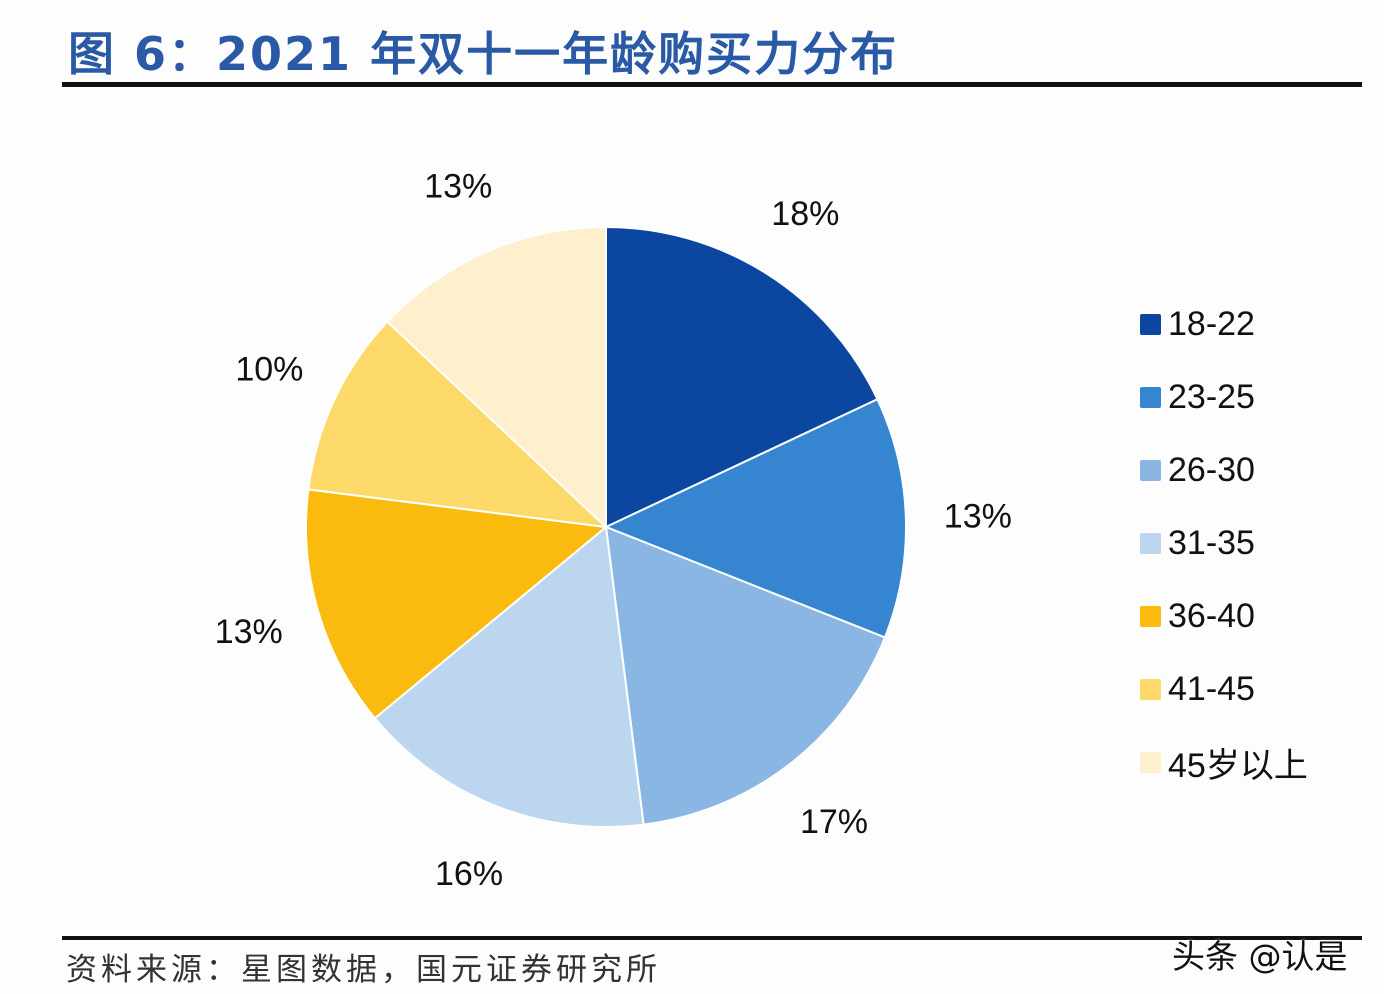 This screenshot has height=994, width=1384. What do you see at coordinates (483, 54) in the screenshot?
I see `chart-title: 图 6：2021 年双十一年龄购买力分布` at bounding box center [483, 54].